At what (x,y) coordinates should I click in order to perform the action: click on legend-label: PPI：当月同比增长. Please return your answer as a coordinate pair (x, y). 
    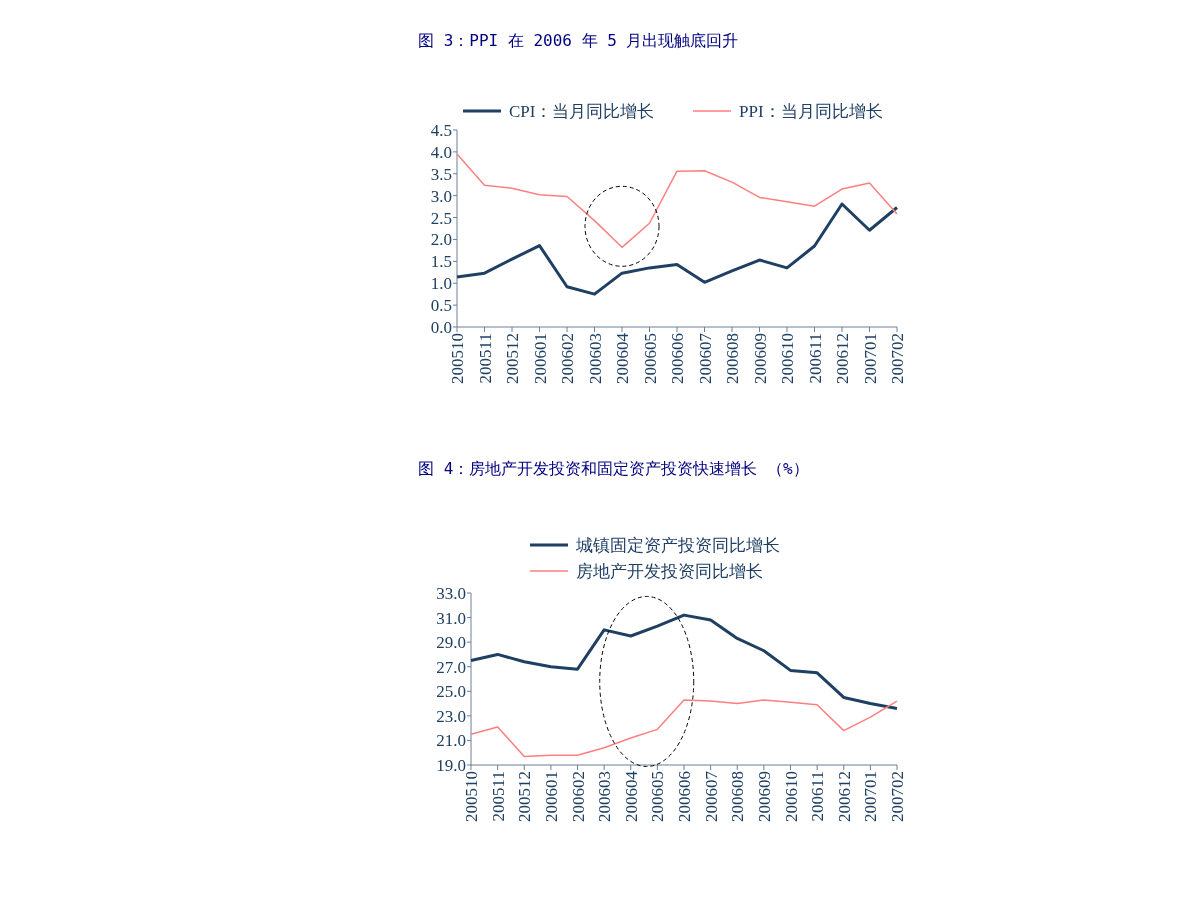
    Looking at the image, I should click on (811, 111).